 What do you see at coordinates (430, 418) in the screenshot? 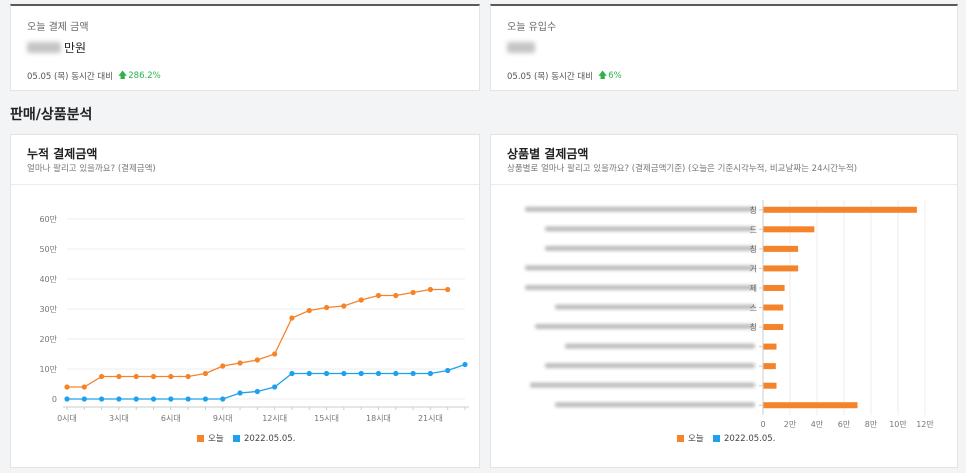
I see `x-tick-label: 21시대` at bounding box center [430, 418].